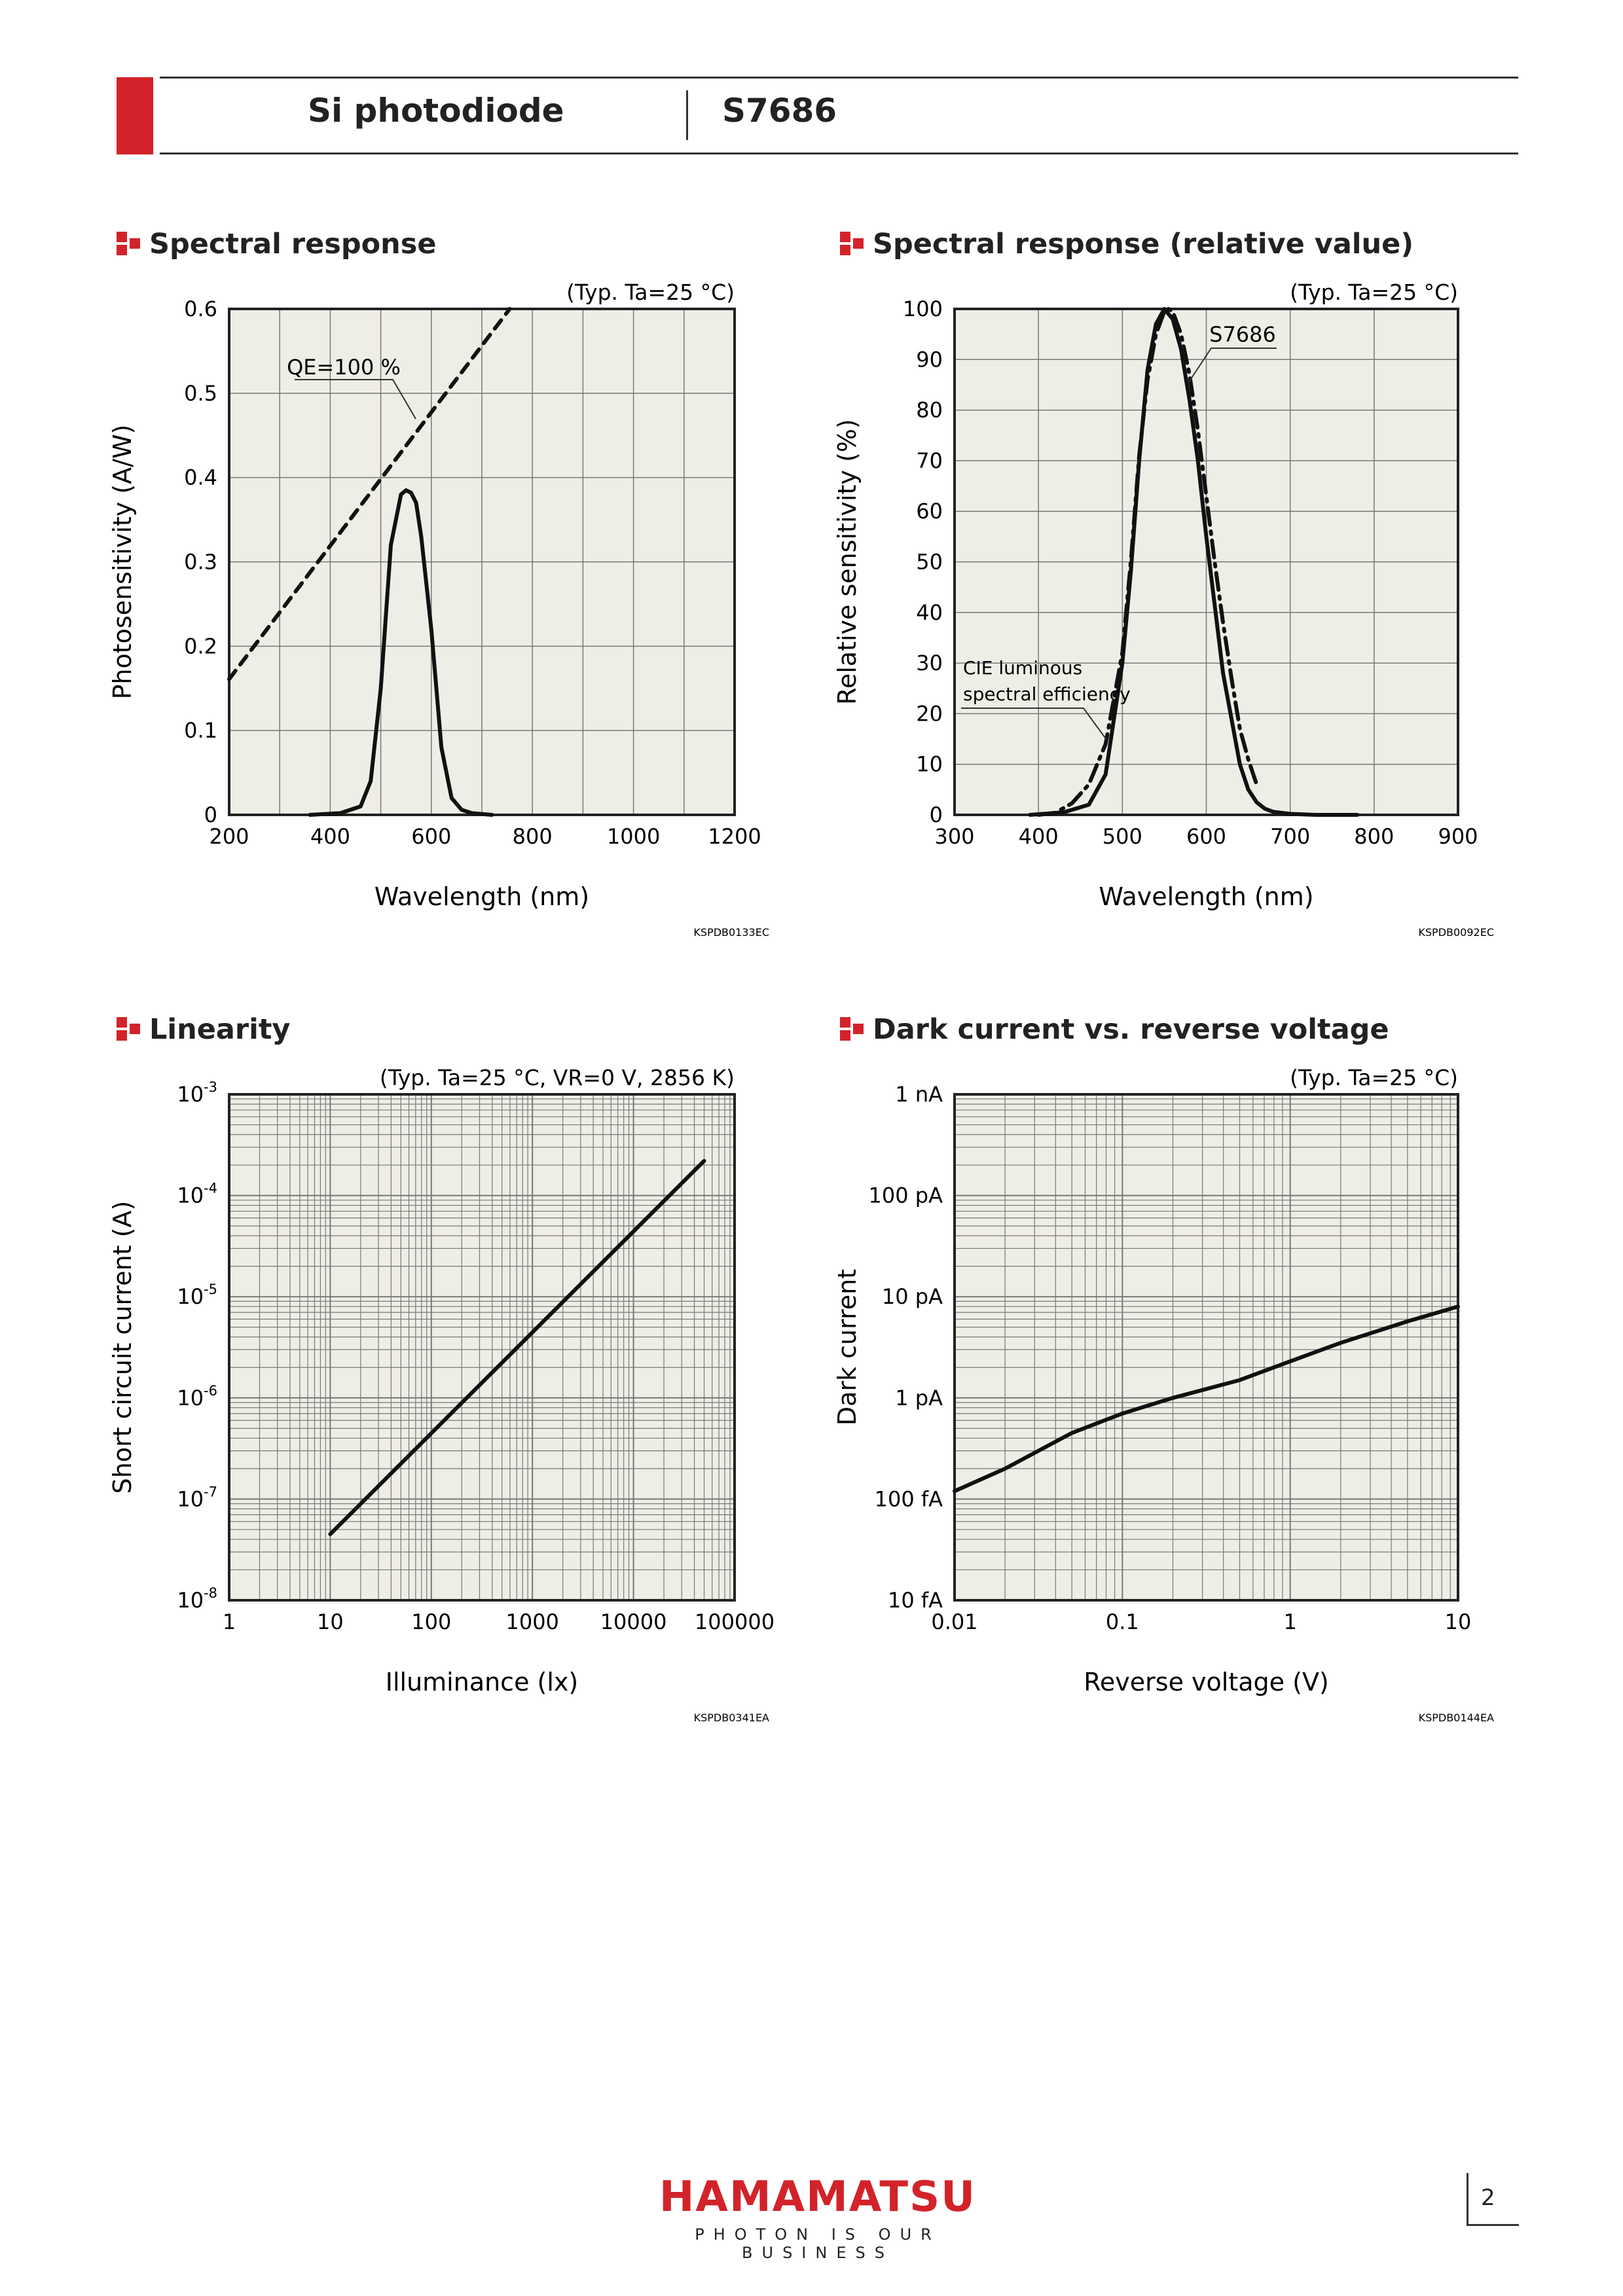  Describe the element at coordinates (818, 2243) in the screenshot. I see `logo-tagline: PHOTON IS OUR BUSINESS` at that location.